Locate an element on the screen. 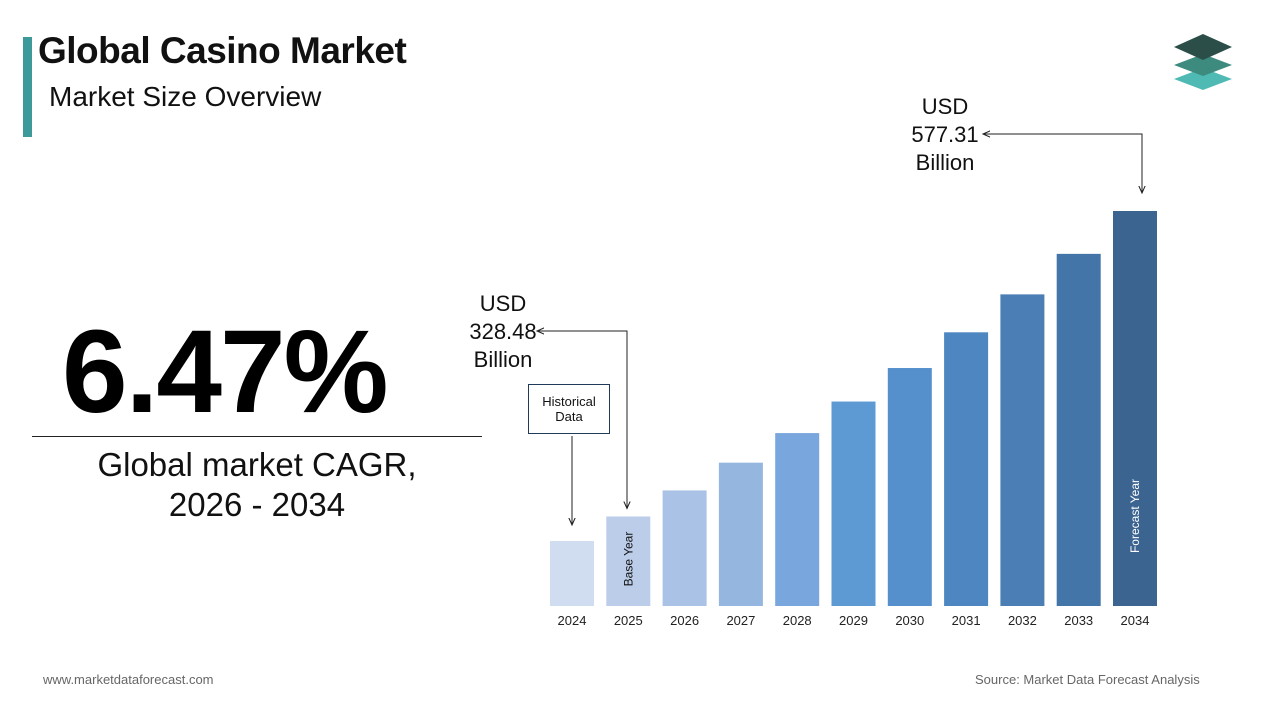 This screenshot has width=1280, height=720. footer-website: www.marketdataforecast.com is located at coordinates (128, 679).